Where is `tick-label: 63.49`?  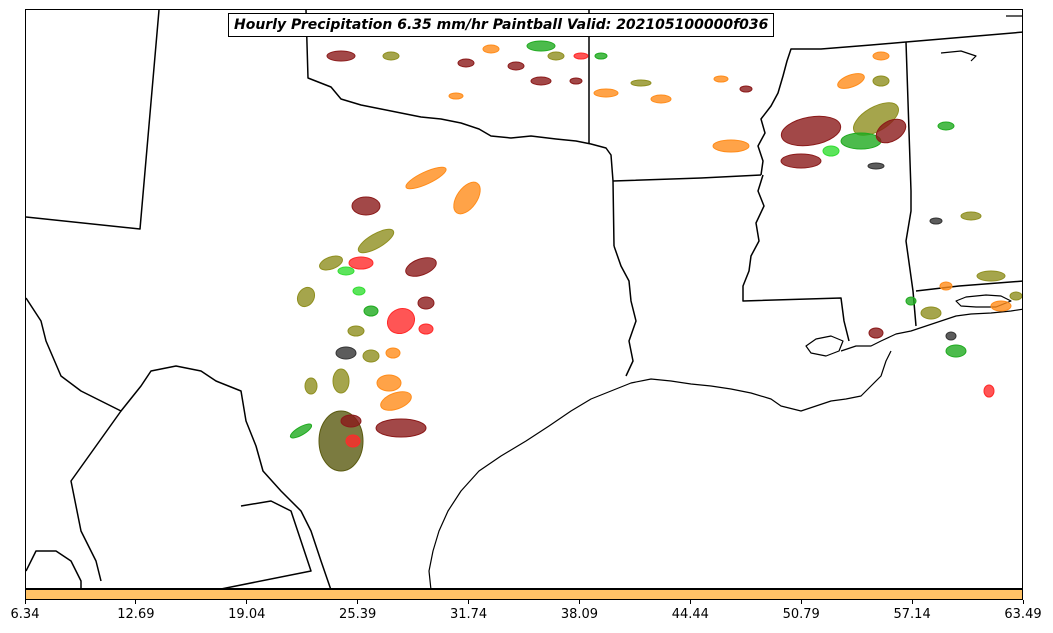
tick-label: 63.49 is located at coordinates (1023, 614).